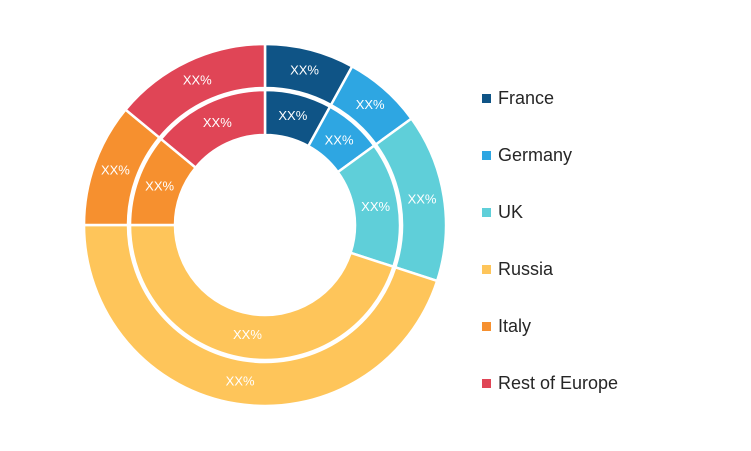 The width and height of the screenshot is (751, 451). Describe the element at coordinates (115, 170) in the screenshot. I see `outer-ring-label-italy: XX%` at that location.